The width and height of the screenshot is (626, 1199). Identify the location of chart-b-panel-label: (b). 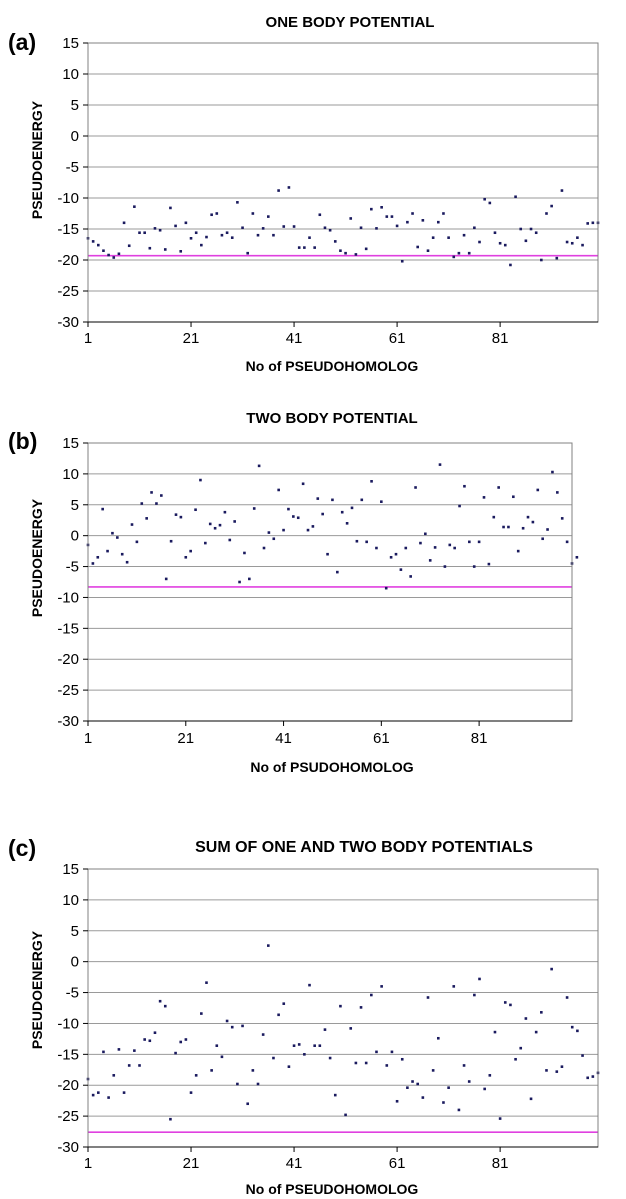
(22, 441).